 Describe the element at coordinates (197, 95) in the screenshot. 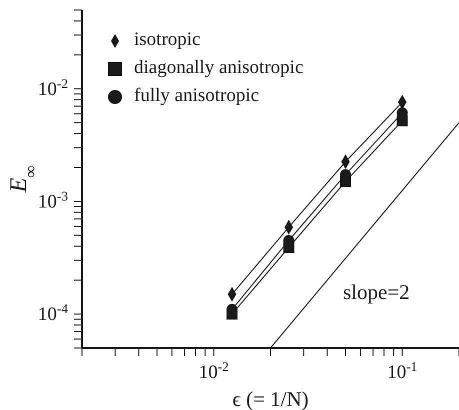

I see `legend-label: fully anisotropic` at that location.